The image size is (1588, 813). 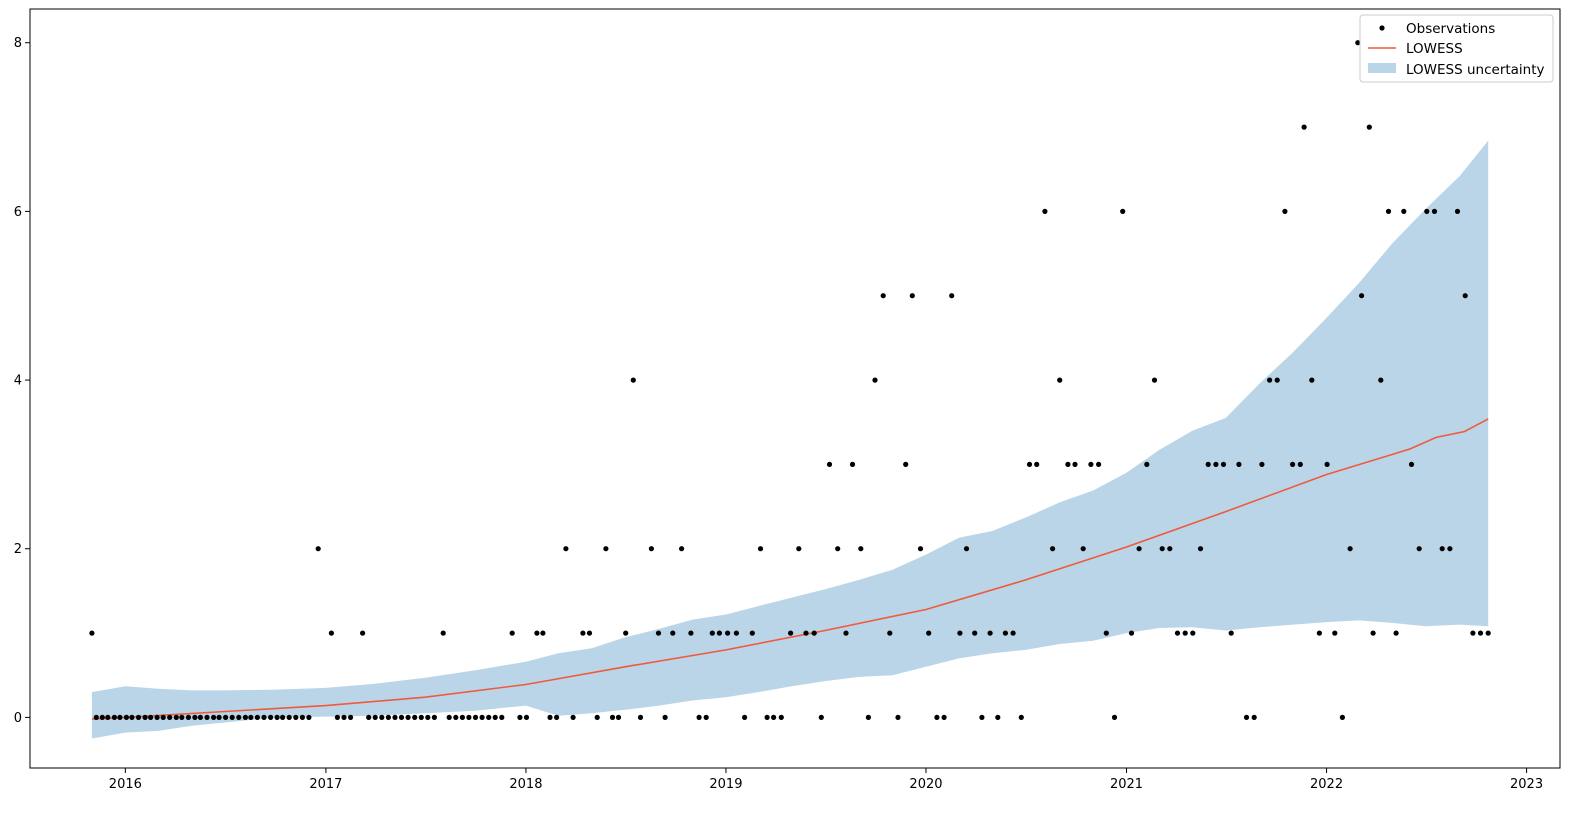 What do you see at coordinates (1382, 68) in the screenshot?
I see `legend-uncertainty-marker` at bounding box center [1382, 68].